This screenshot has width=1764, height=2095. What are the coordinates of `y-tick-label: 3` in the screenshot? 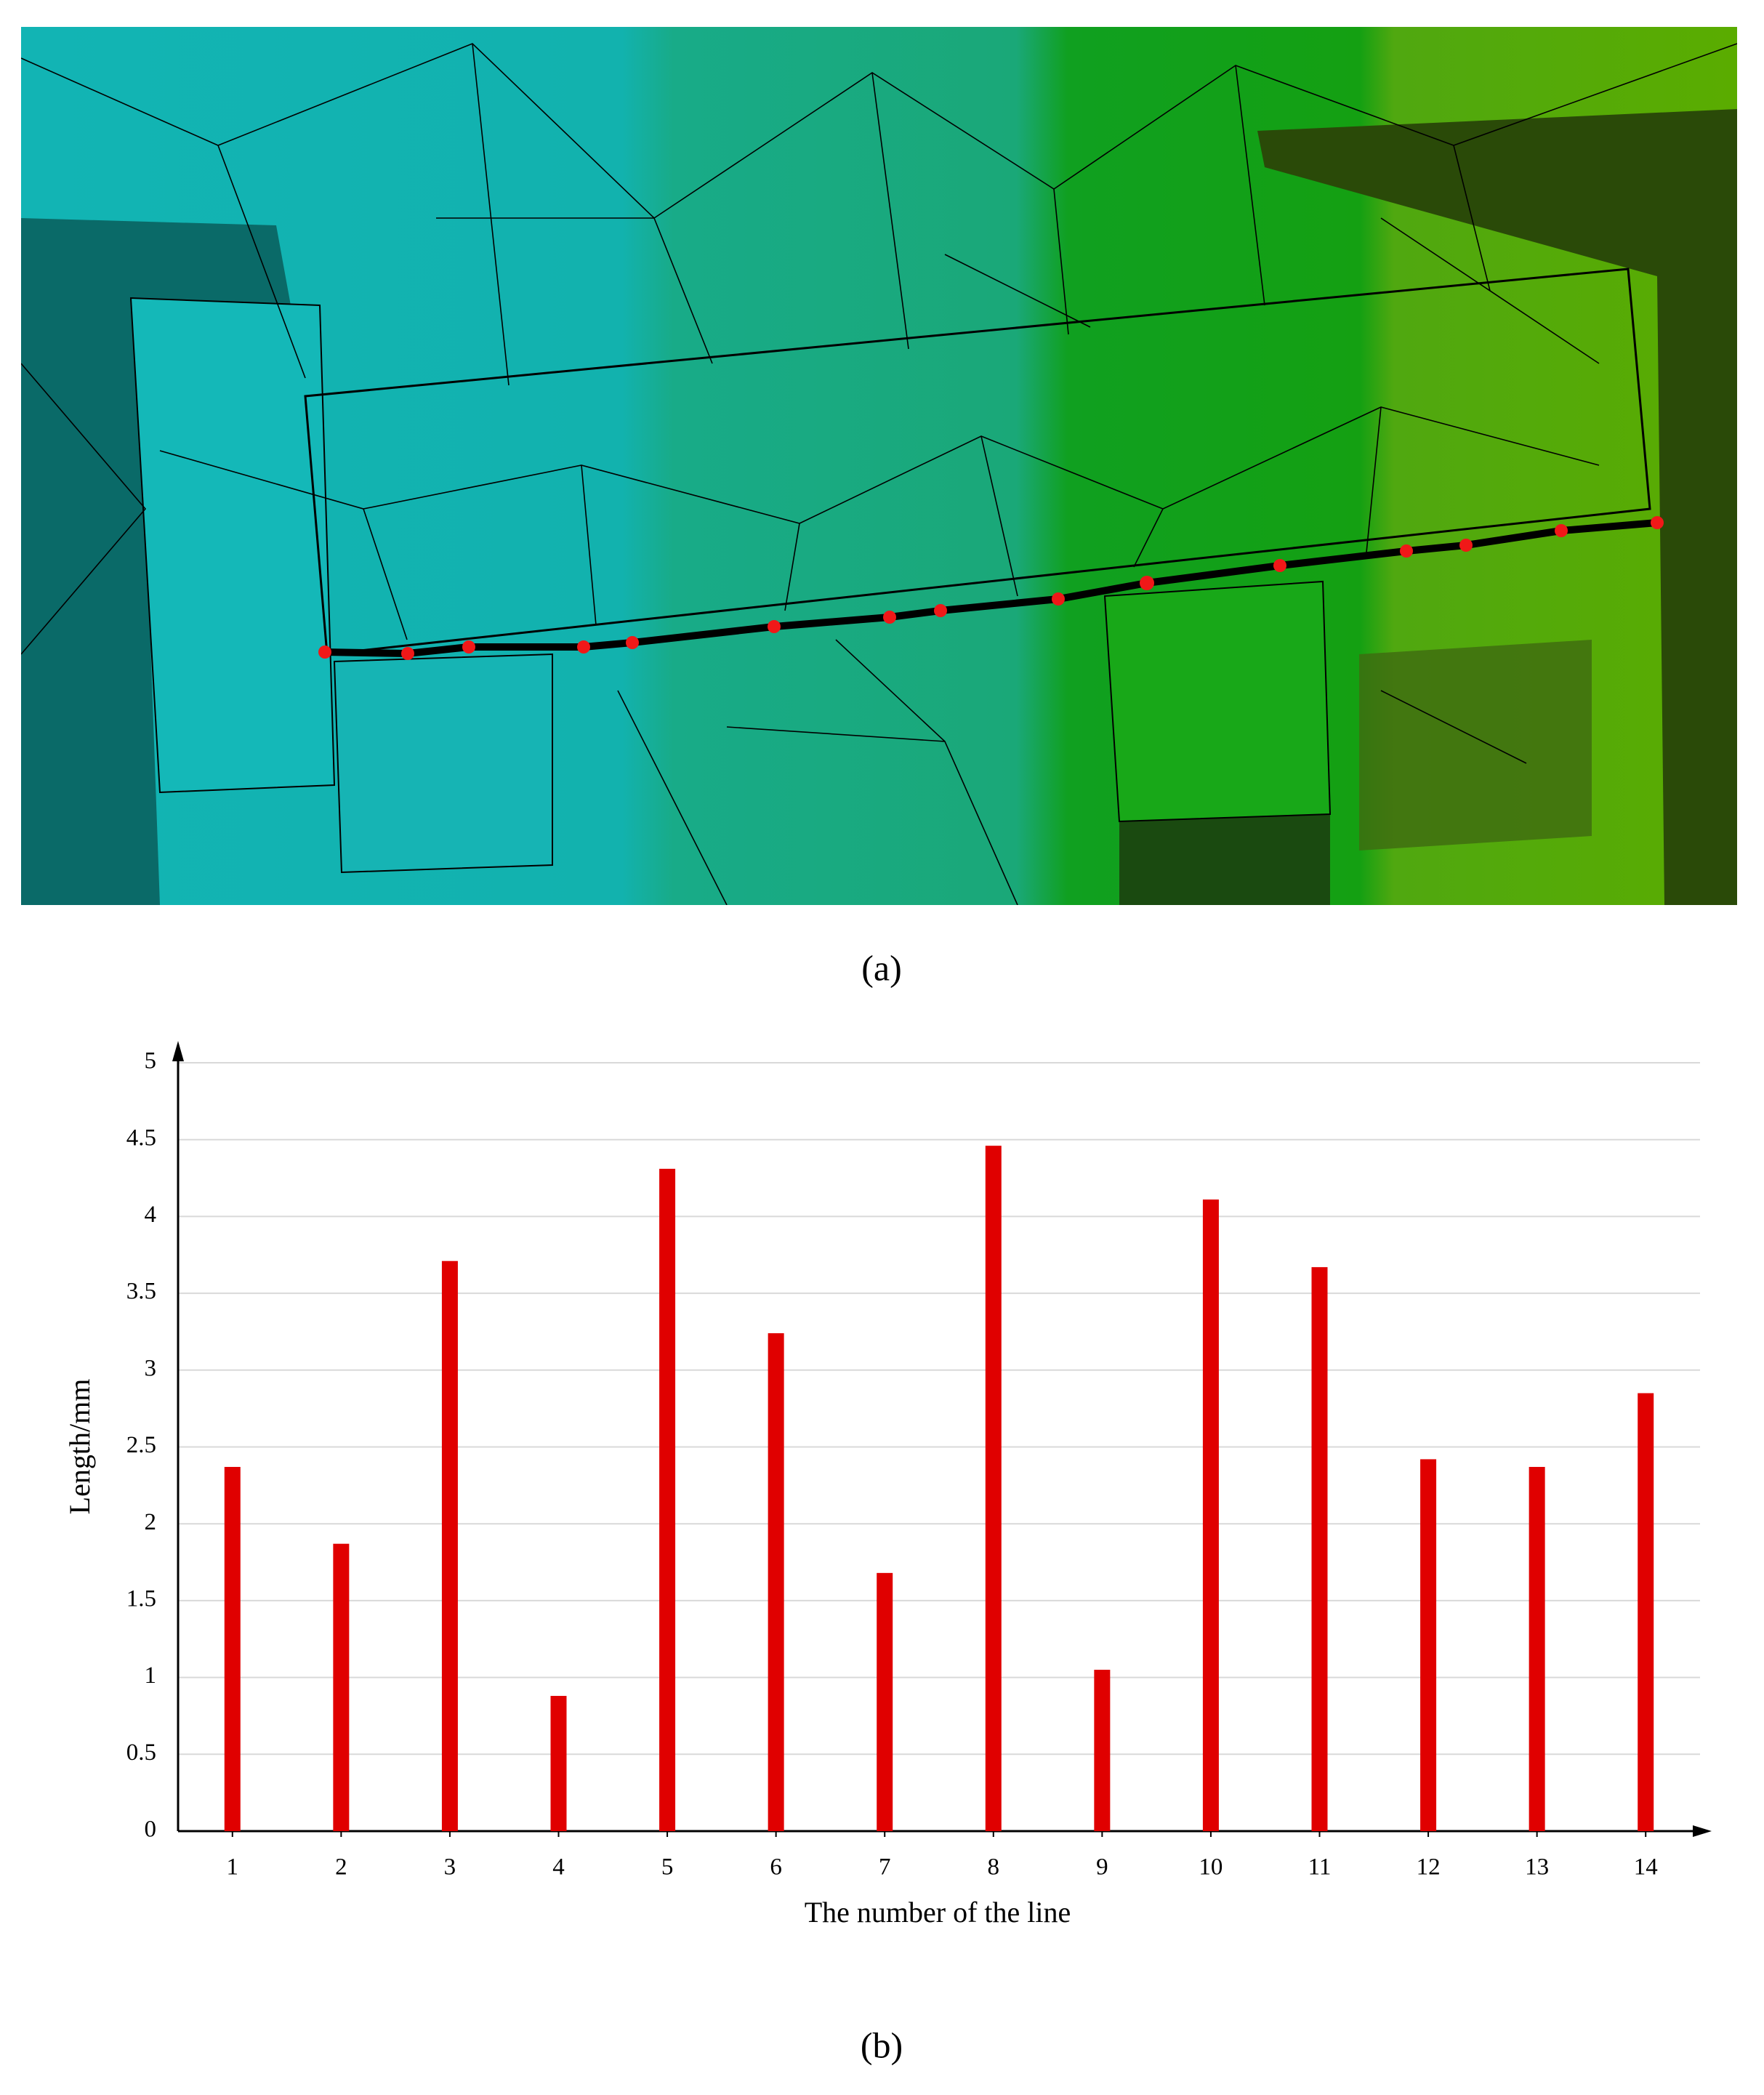 It's located at (151, 1368).